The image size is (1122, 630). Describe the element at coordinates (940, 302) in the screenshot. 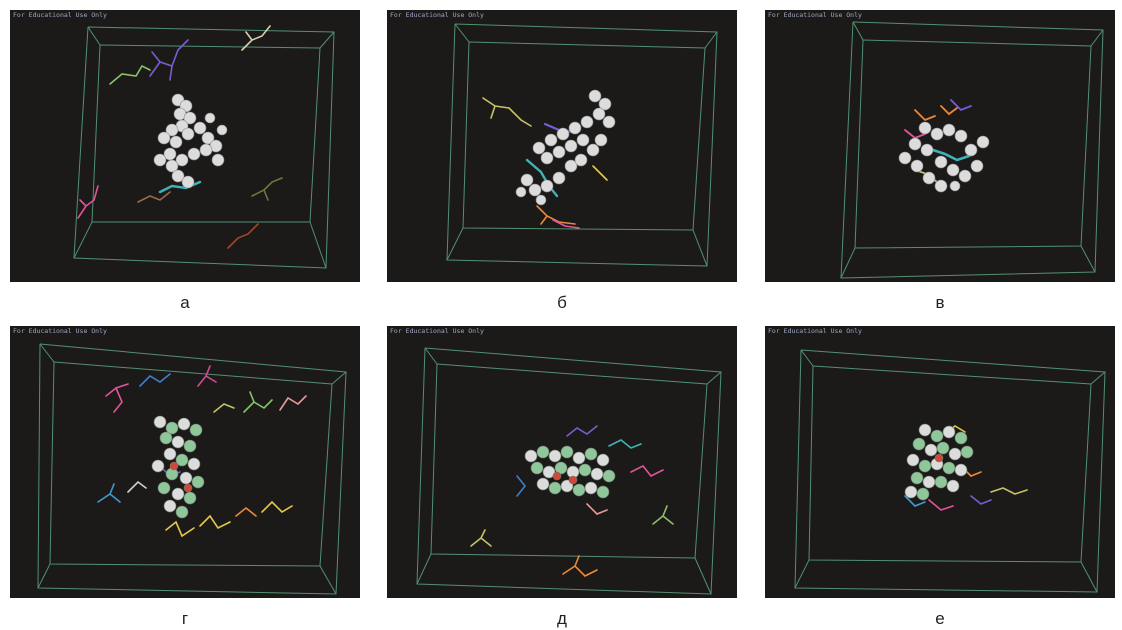

I see `panel-label-c: в` at that location.